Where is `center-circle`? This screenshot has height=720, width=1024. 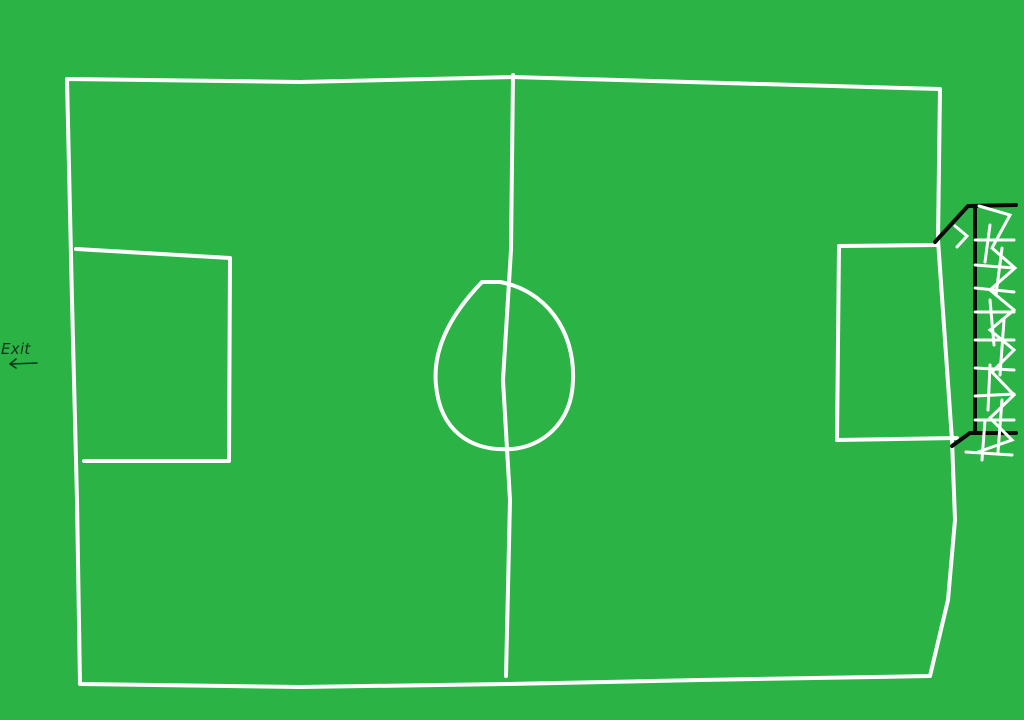
center-circle is located at coordinates (504, 366).